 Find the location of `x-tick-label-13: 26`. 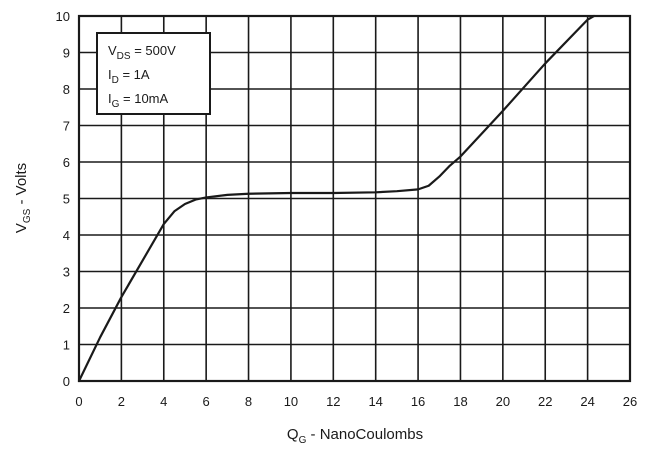

x-tick-label-13: 26 is located at coordinates (630, 401).